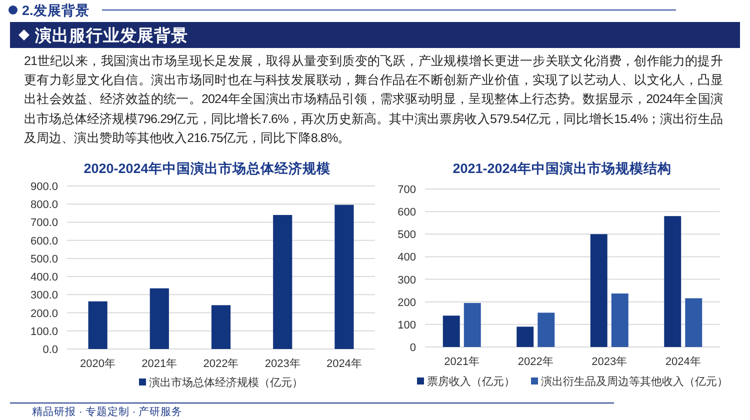 The width and height of the screenshot is (750, 420). I want to click on text: 精品研报 · 专题定制 · 产研服务, so click(107, 411).